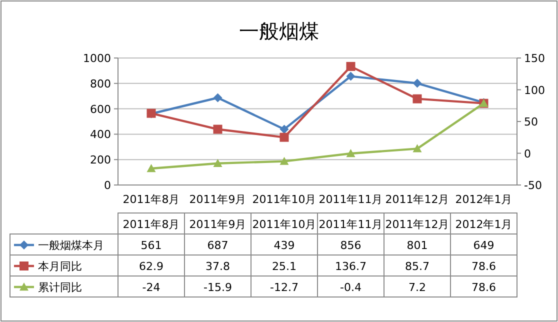 The width and height of the screenshot is (558, 322). What do you see at coordinates (97, 58) in the screenshot?
I see `y-tick-label: 1000` at bounding box center [97, 58].